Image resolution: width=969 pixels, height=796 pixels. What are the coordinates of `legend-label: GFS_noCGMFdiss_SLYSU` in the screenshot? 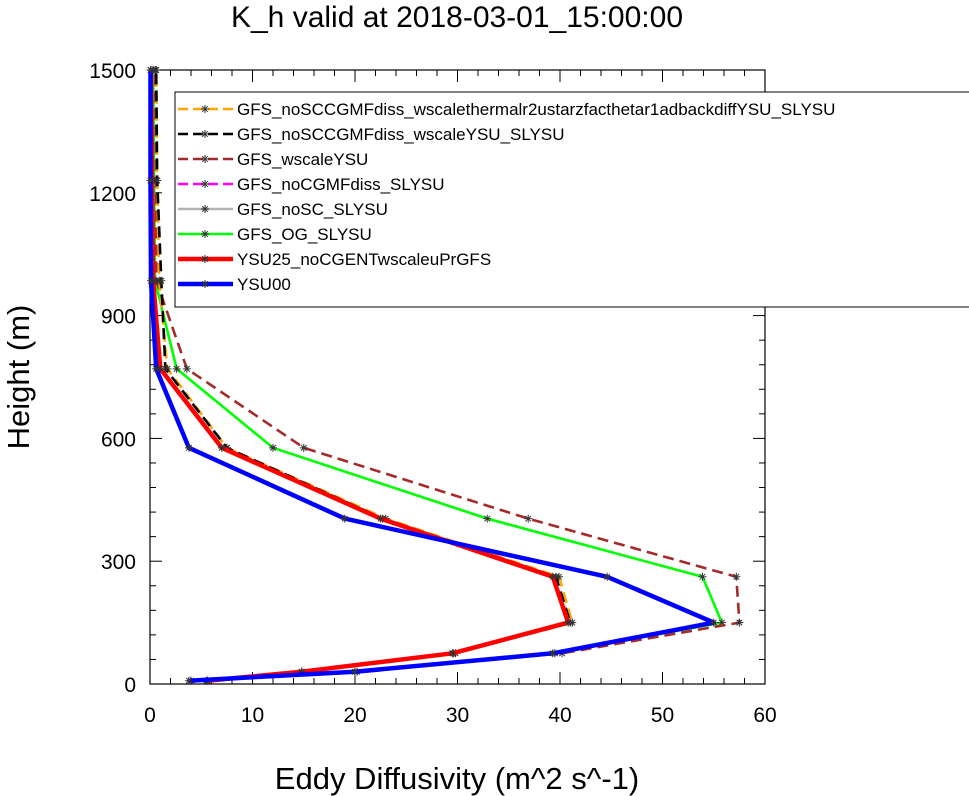 It's located at (341, 184).